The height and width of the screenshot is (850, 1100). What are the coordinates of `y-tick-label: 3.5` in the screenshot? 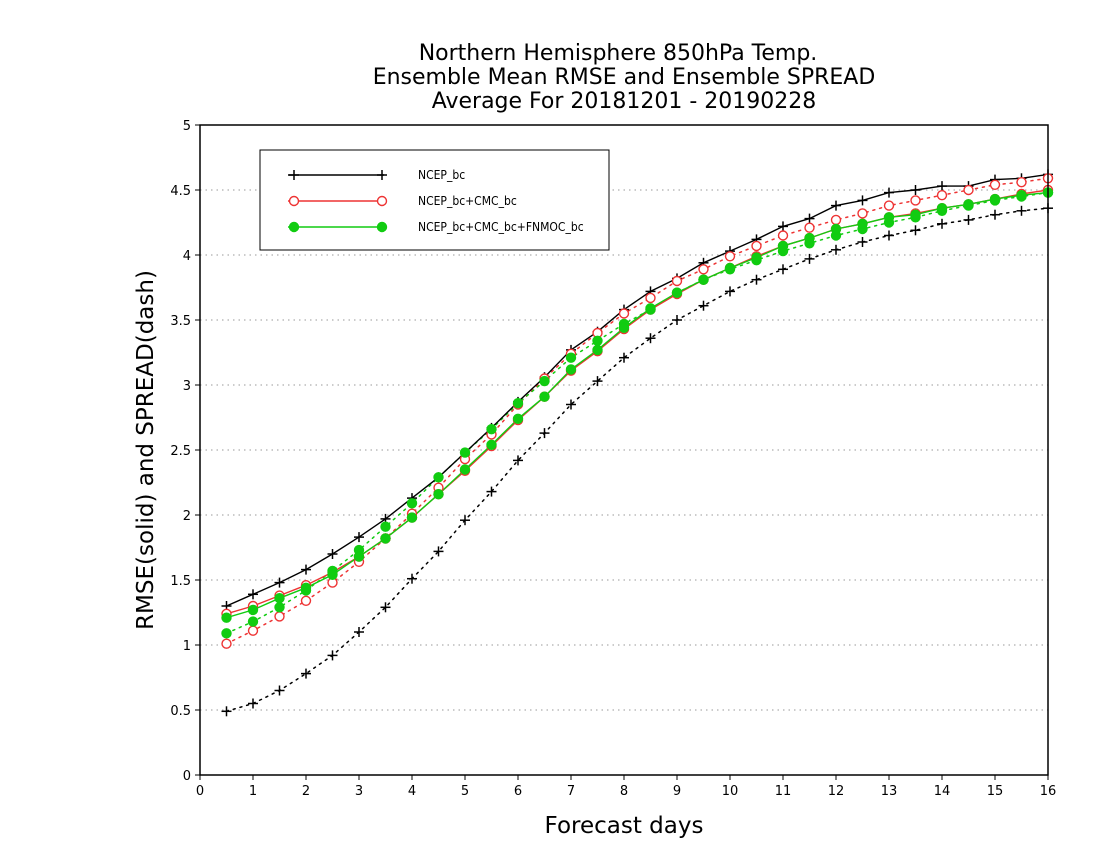 It's located at (180, 321).